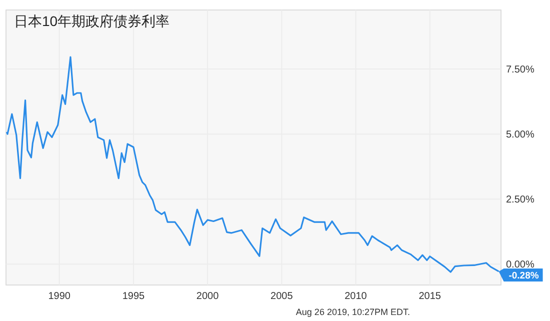 This screenshot has height=321, width=550. Describe the element at coordinates (134, 296) in the screenshot. I see `x-tick-label: 1995` at that location.